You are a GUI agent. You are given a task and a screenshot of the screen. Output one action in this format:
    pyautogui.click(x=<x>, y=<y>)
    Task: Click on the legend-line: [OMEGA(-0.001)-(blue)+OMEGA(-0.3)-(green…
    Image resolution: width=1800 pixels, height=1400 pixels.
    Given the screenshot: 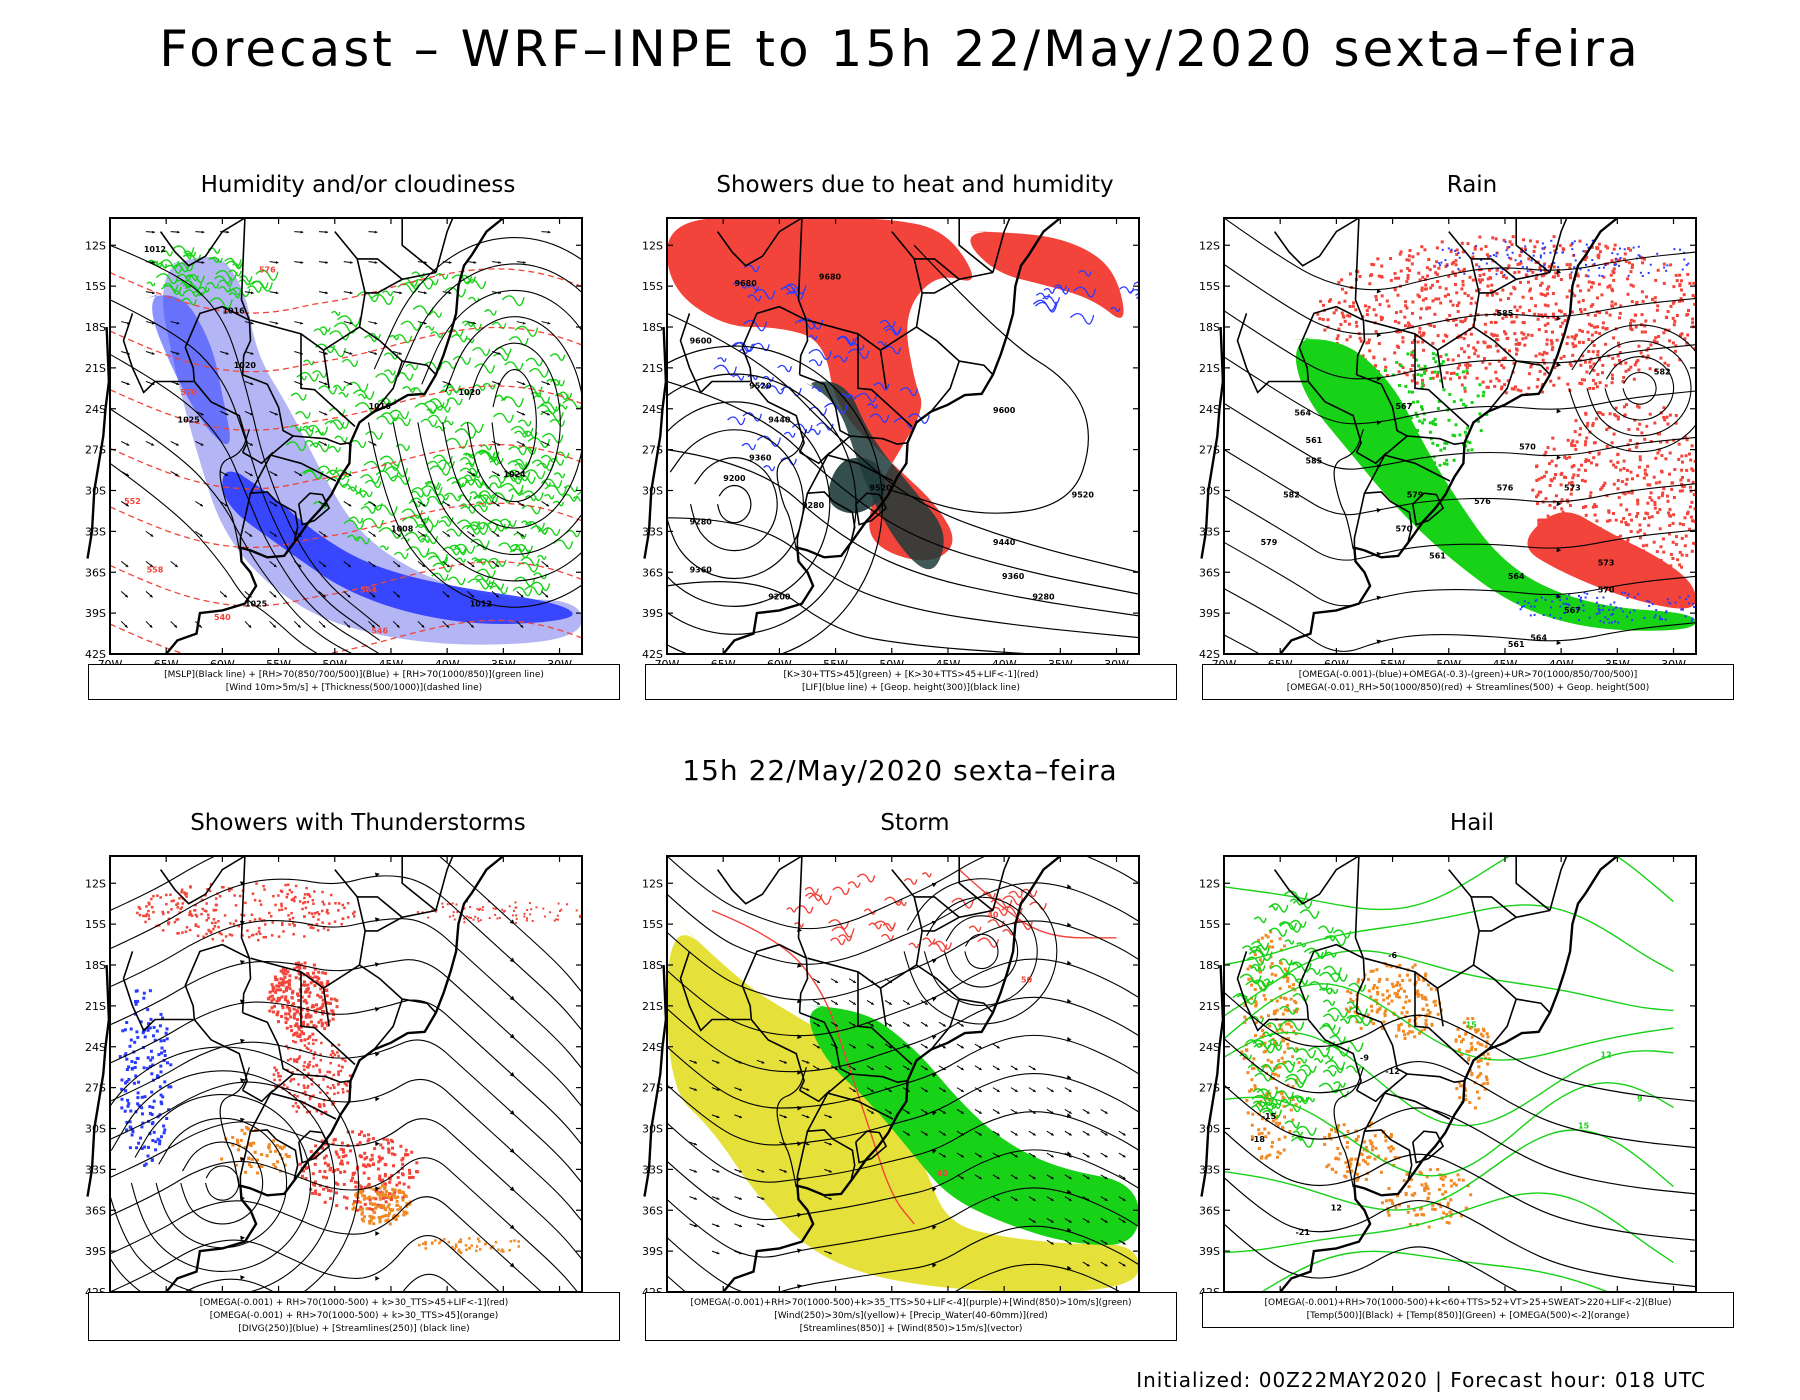 What is the action you would take?
    pyautogui.click(x=1468, y=675)
    